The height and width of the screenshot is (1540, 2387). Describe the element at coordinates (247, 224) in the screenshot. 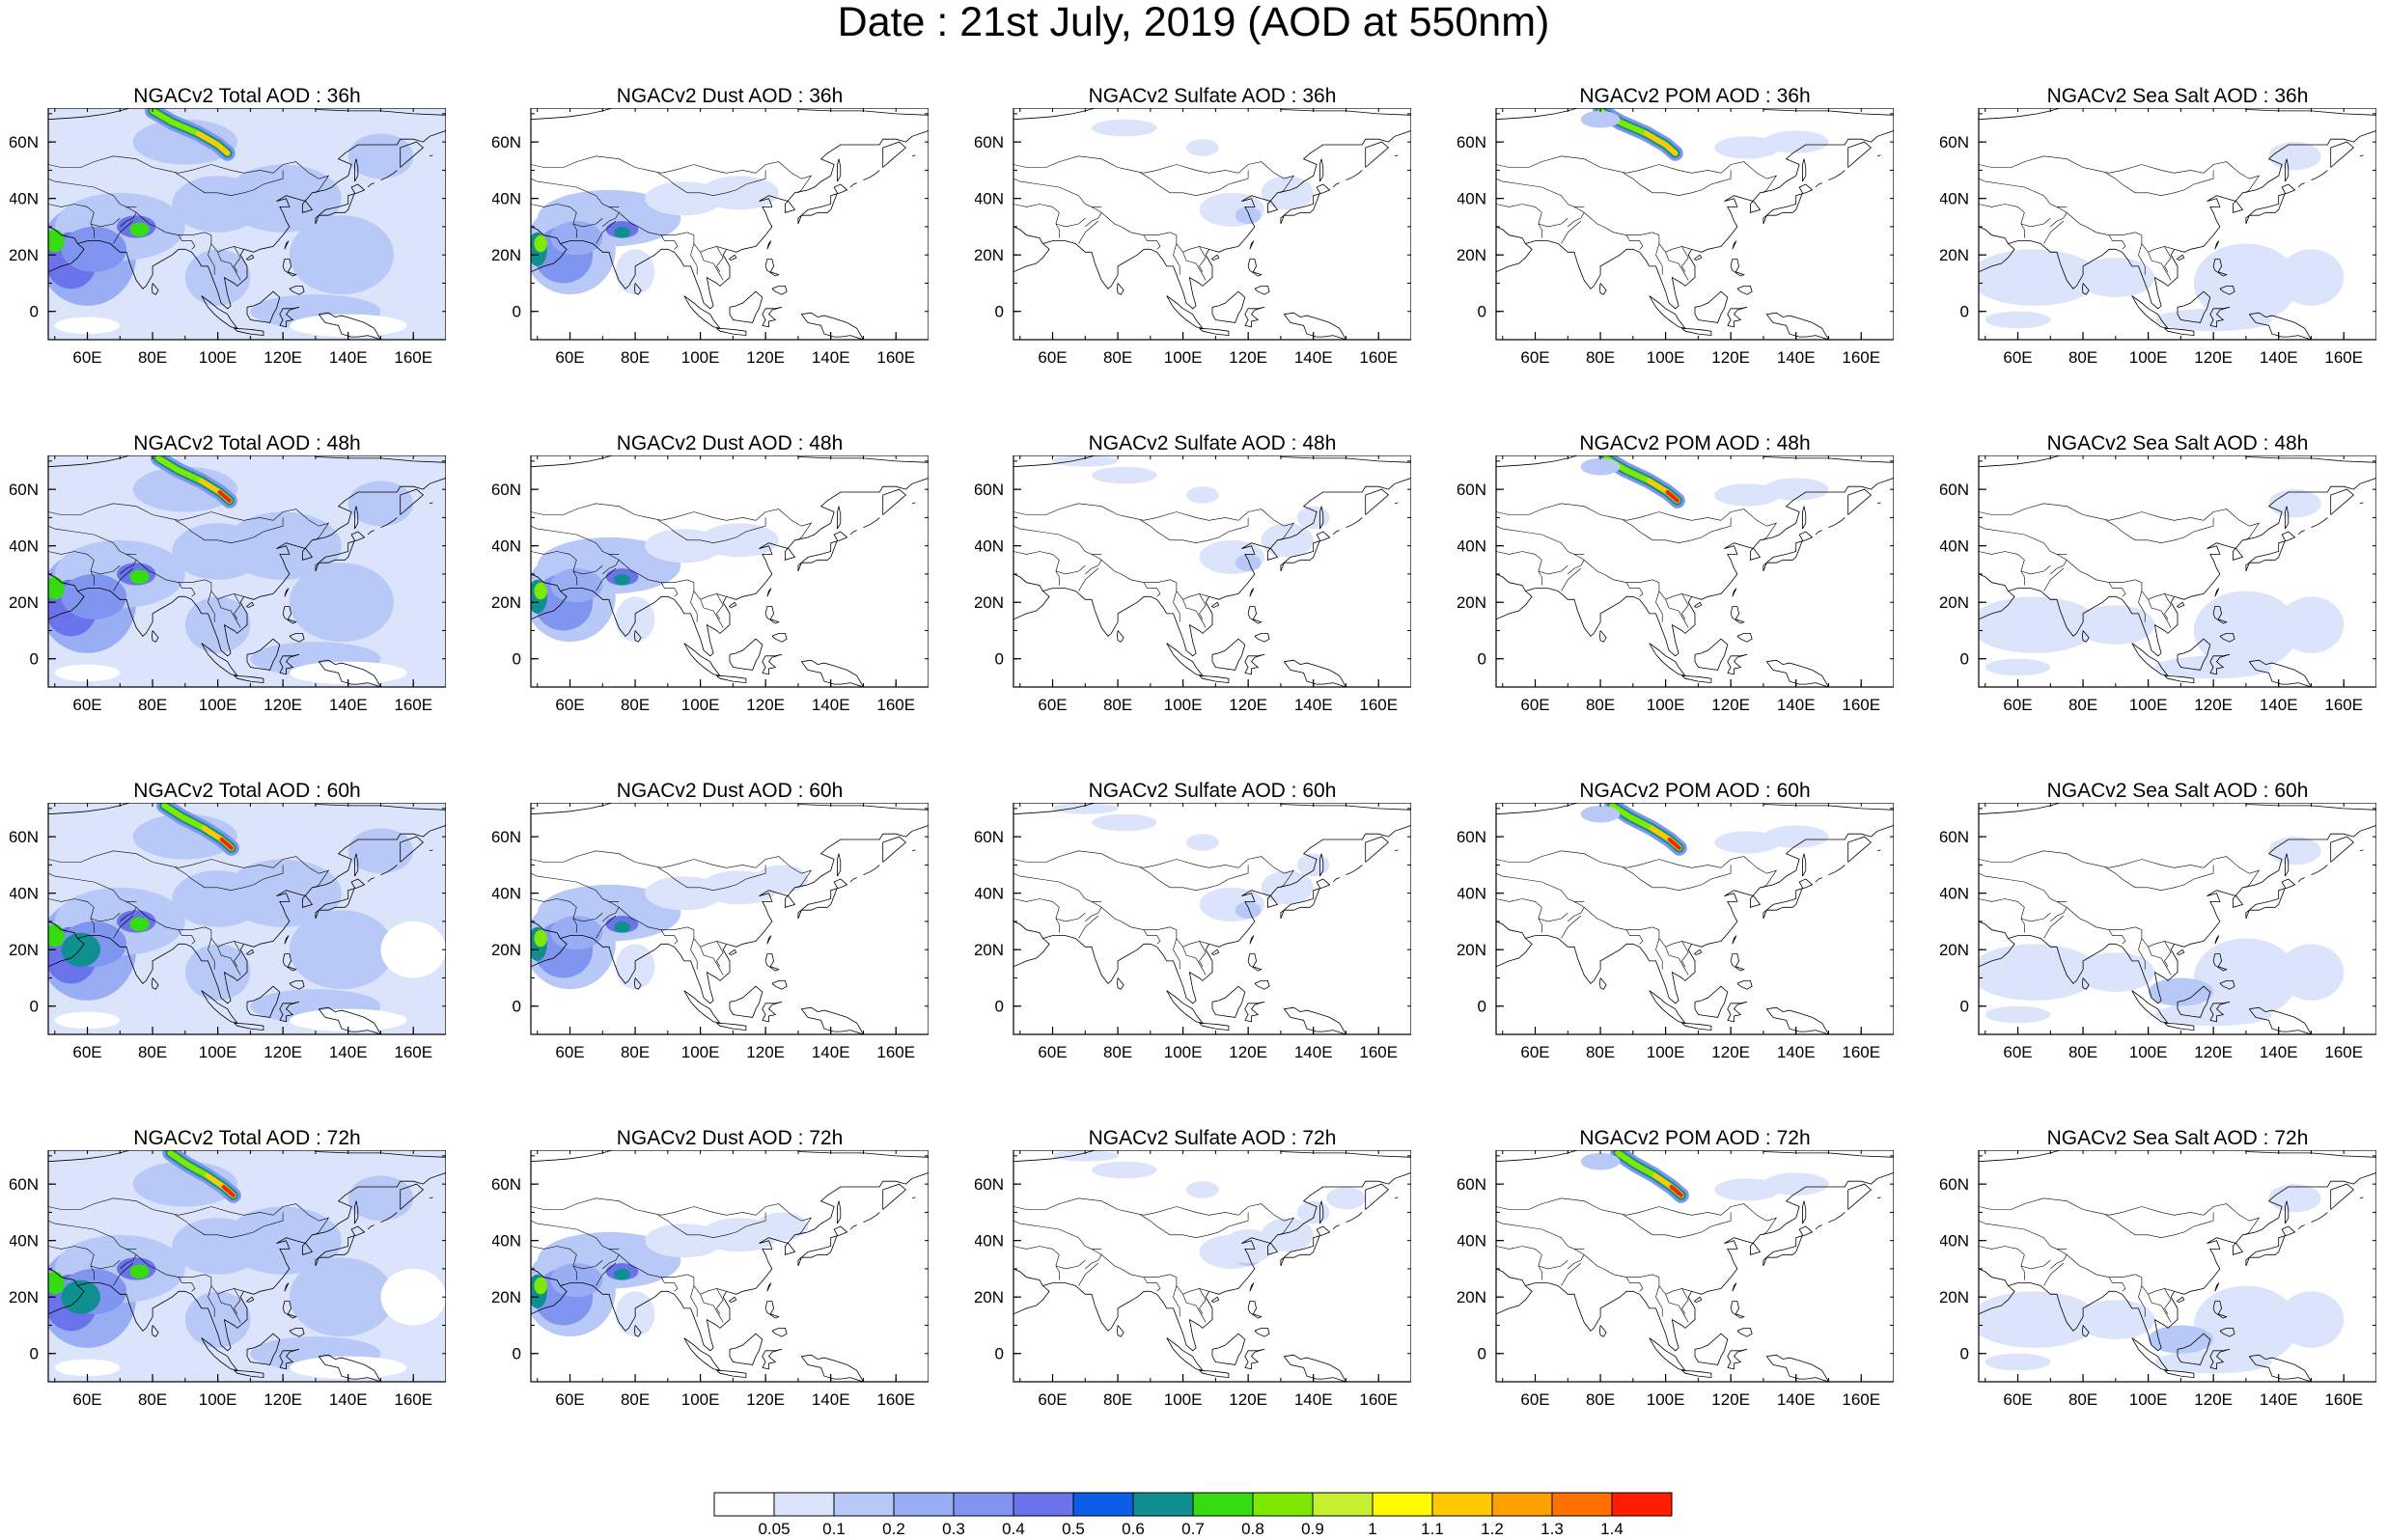

I see `total-aod-field` at that location.